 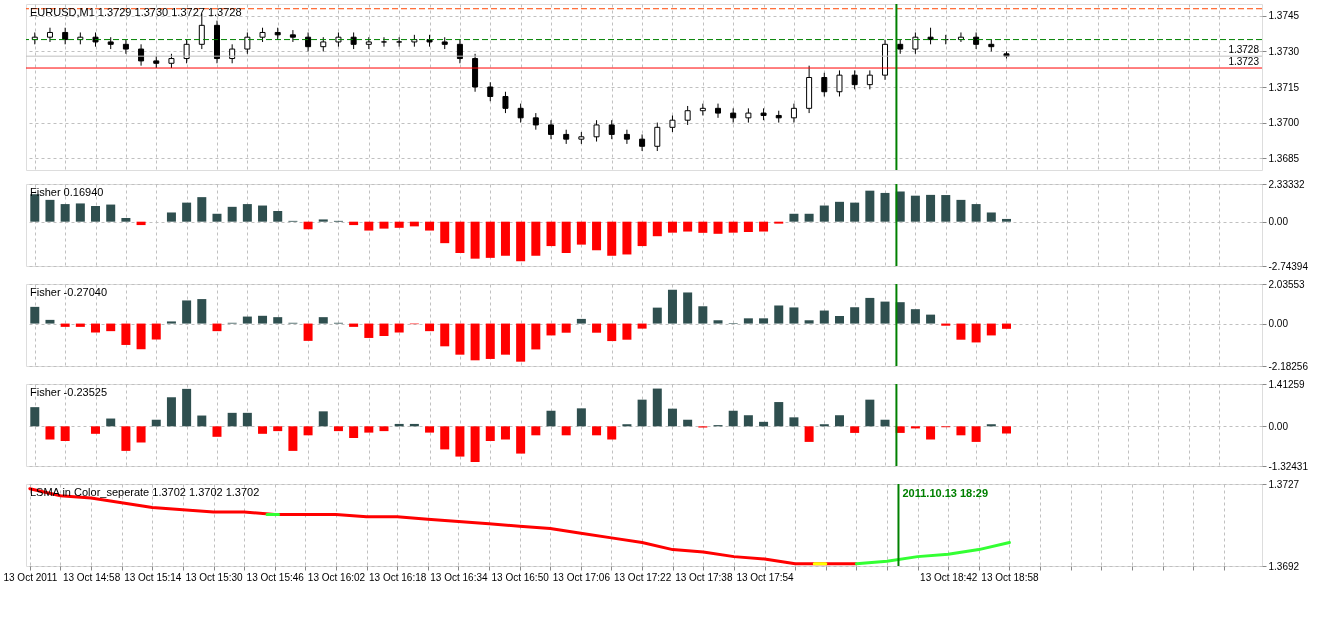 What do you see at coordinates (642, 577) in the screenshot?
I see `x-tick-label: 13 Oct 17:22` at bounding box center [642, 577].